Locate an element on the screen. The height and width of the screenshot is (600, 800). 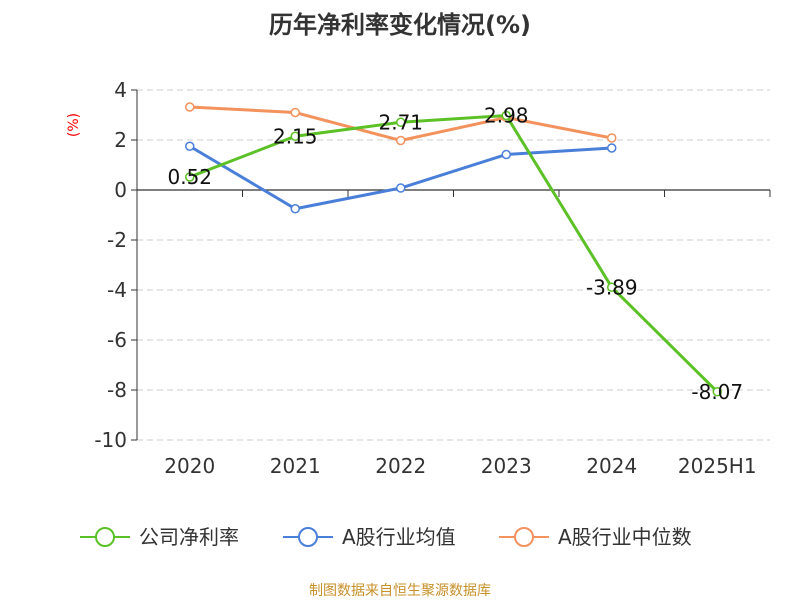
y-tick-label: -6 is located at coordinates (117, 340).